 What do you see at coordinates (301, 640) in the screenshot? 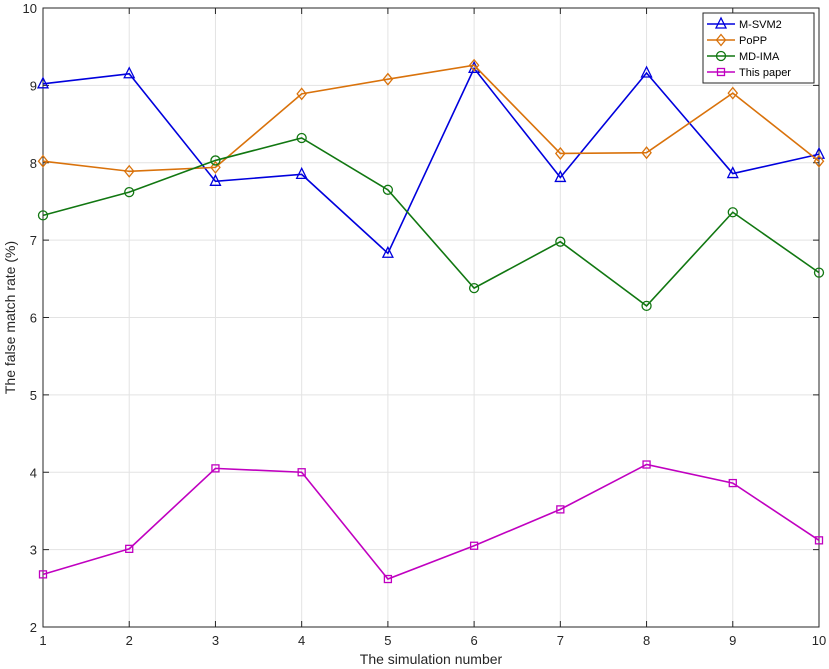
I see `x-tick-label: 4` at bounding box center [301, 640].